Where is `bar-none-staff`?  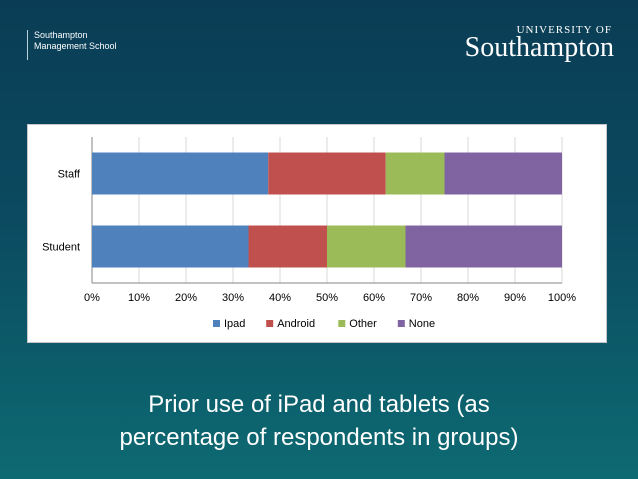
bar-none-staff is located at coordinates (503, 173).